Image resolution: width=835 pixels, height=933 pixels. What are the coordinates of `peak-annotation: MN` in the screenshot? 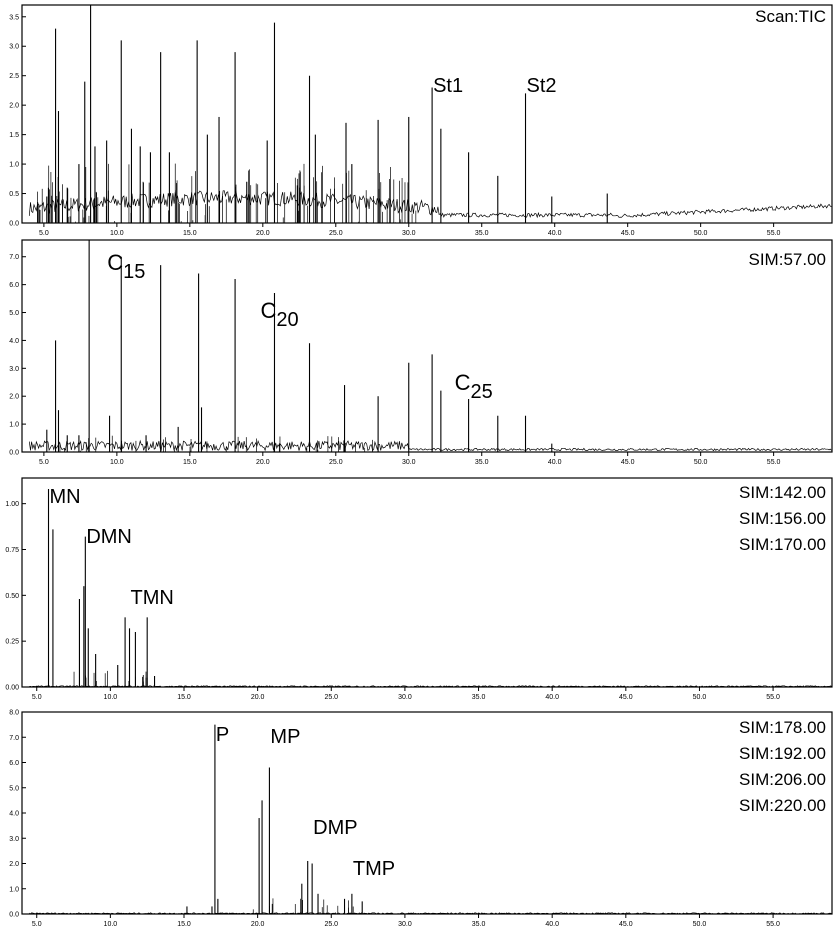 It's located at (65, 497).